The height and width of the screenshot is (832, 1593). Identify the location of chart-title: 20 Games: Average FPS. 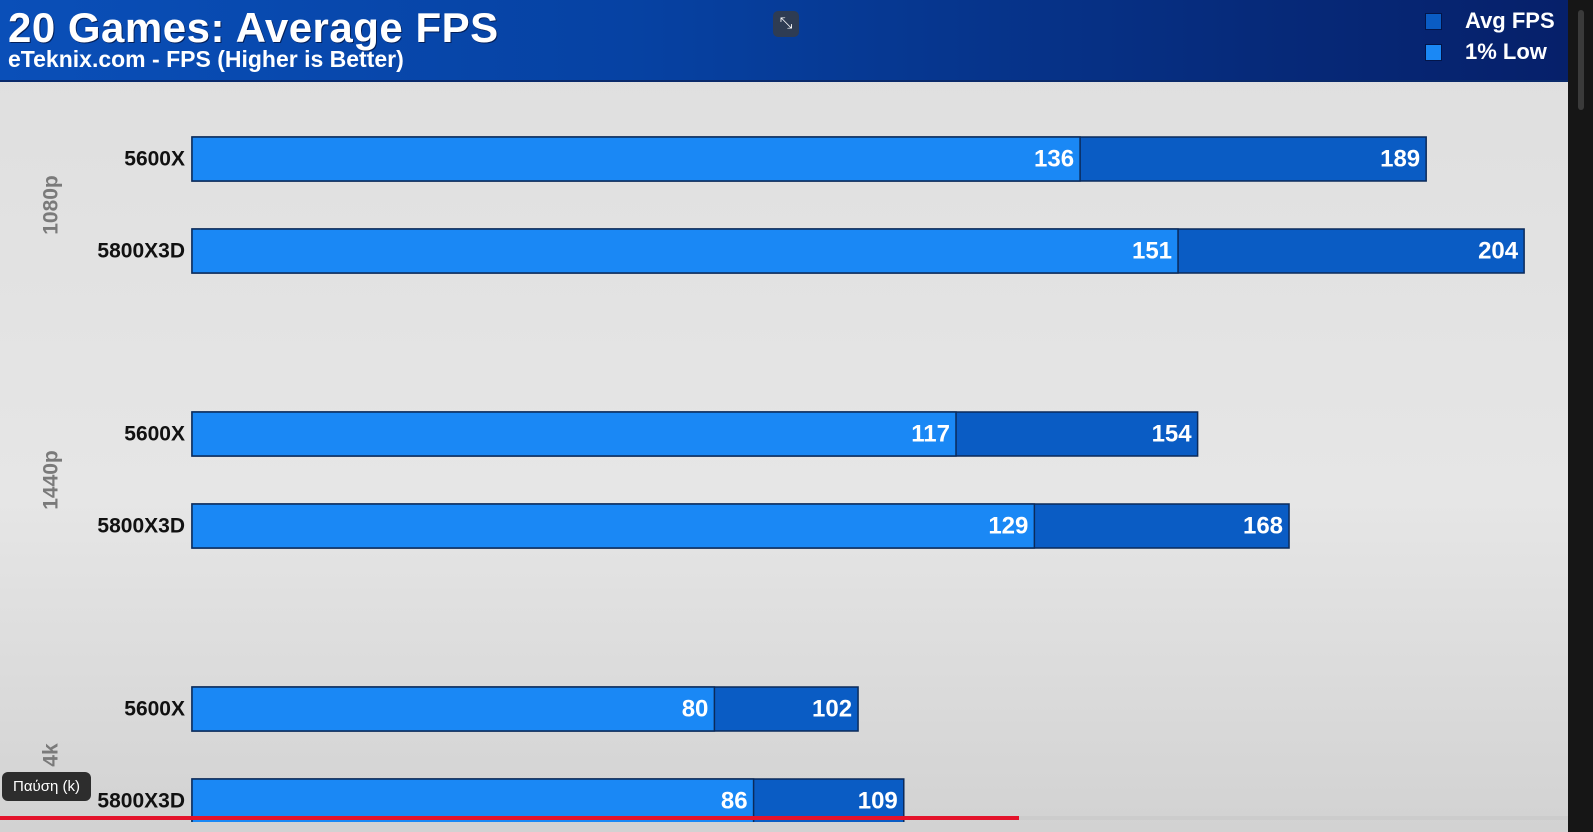
(253, 27).